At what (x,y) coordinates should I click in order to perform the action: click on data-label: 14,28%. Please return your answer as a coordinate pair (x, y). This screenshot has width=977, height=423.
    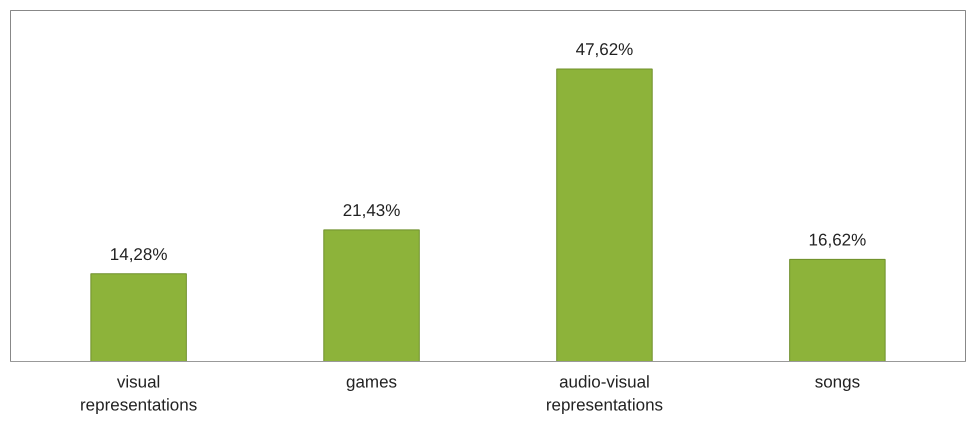
    Looking at the image, I should click on (139, 254).